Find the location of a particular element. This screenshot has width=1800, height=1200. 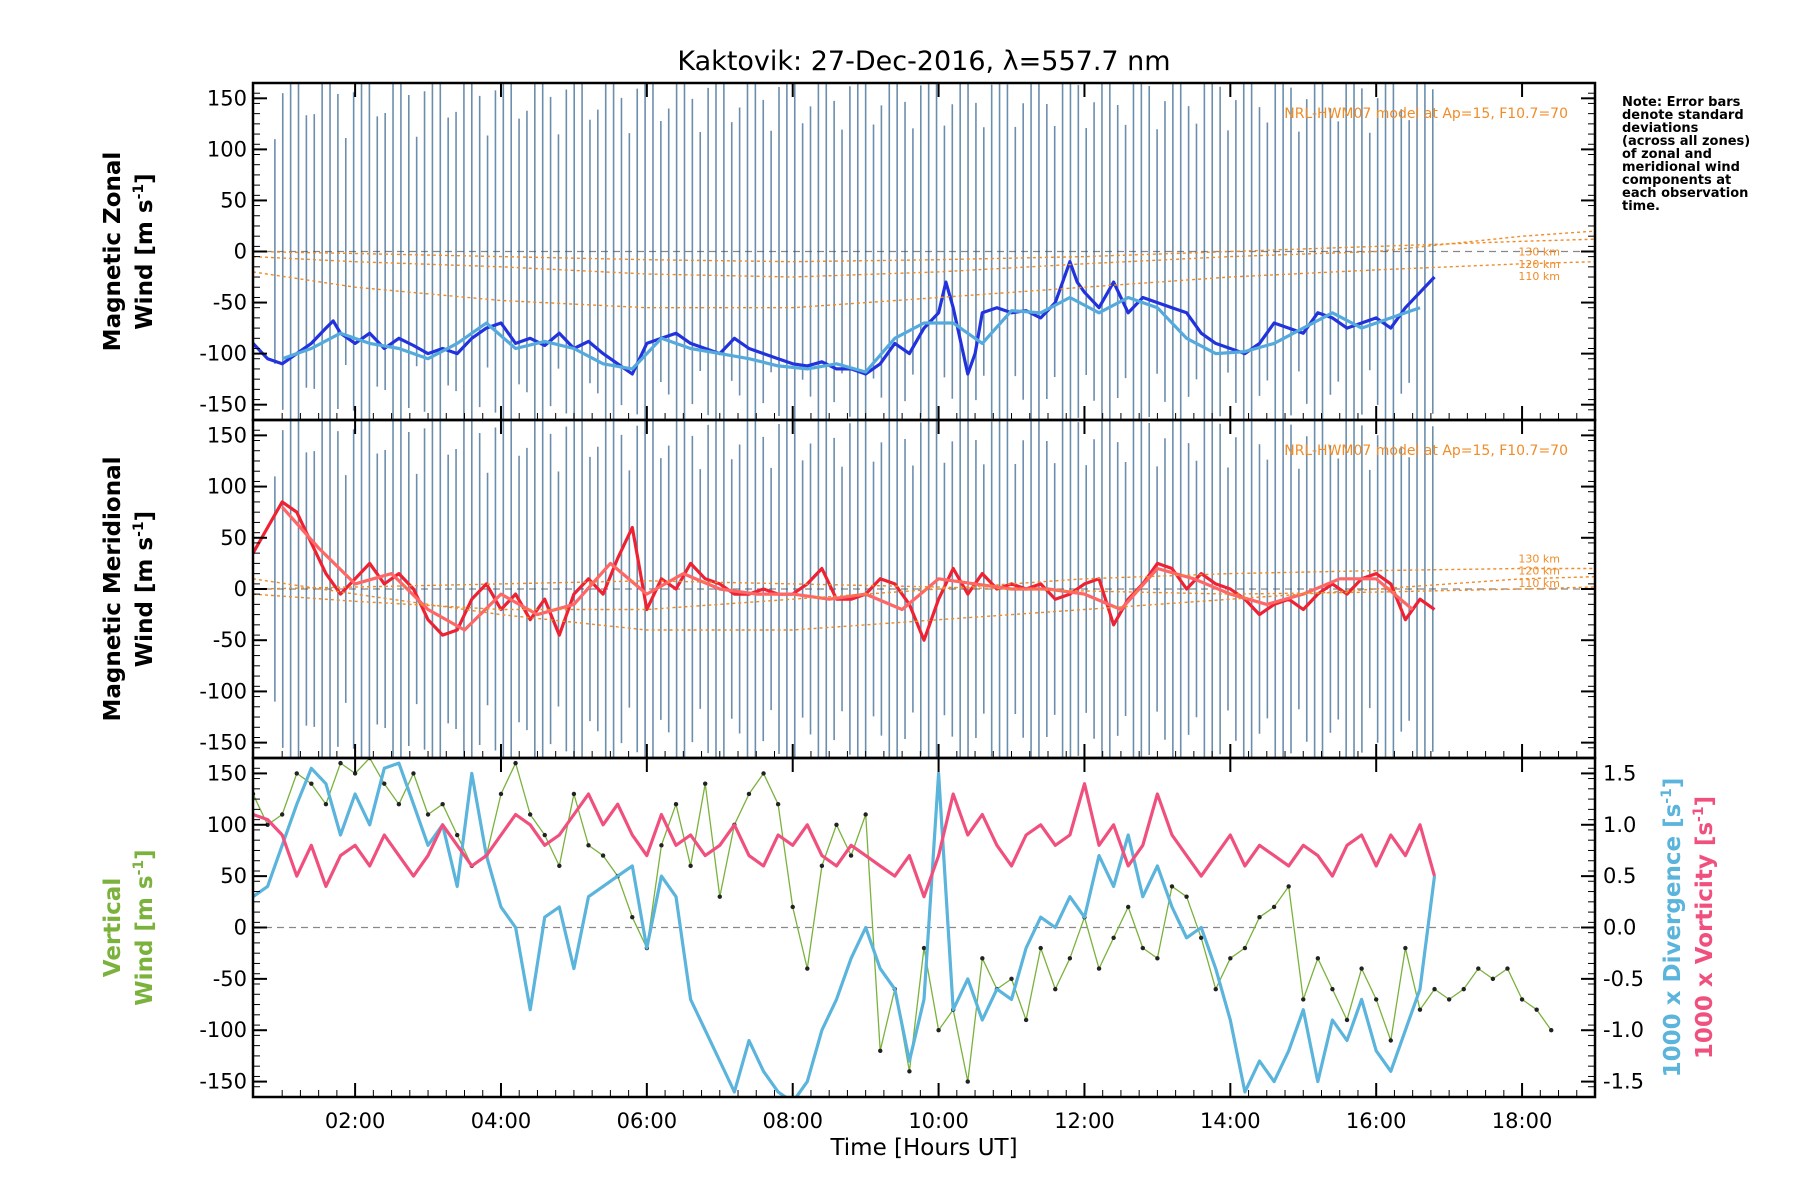

x-tick-label: 04:00 is located at coordinates (501, 1121).